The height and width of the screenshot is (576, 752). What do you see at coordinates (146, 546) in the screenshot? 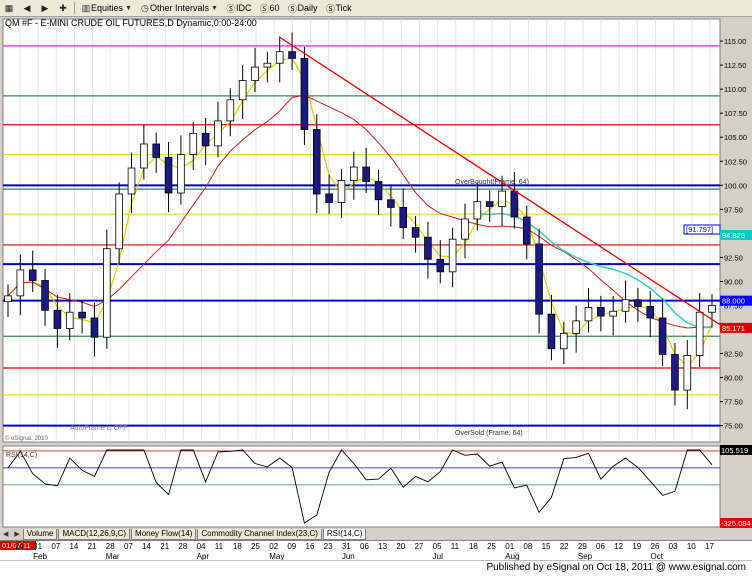
I see `x-axis-day-label: 14` at bounding box center [146, 546].